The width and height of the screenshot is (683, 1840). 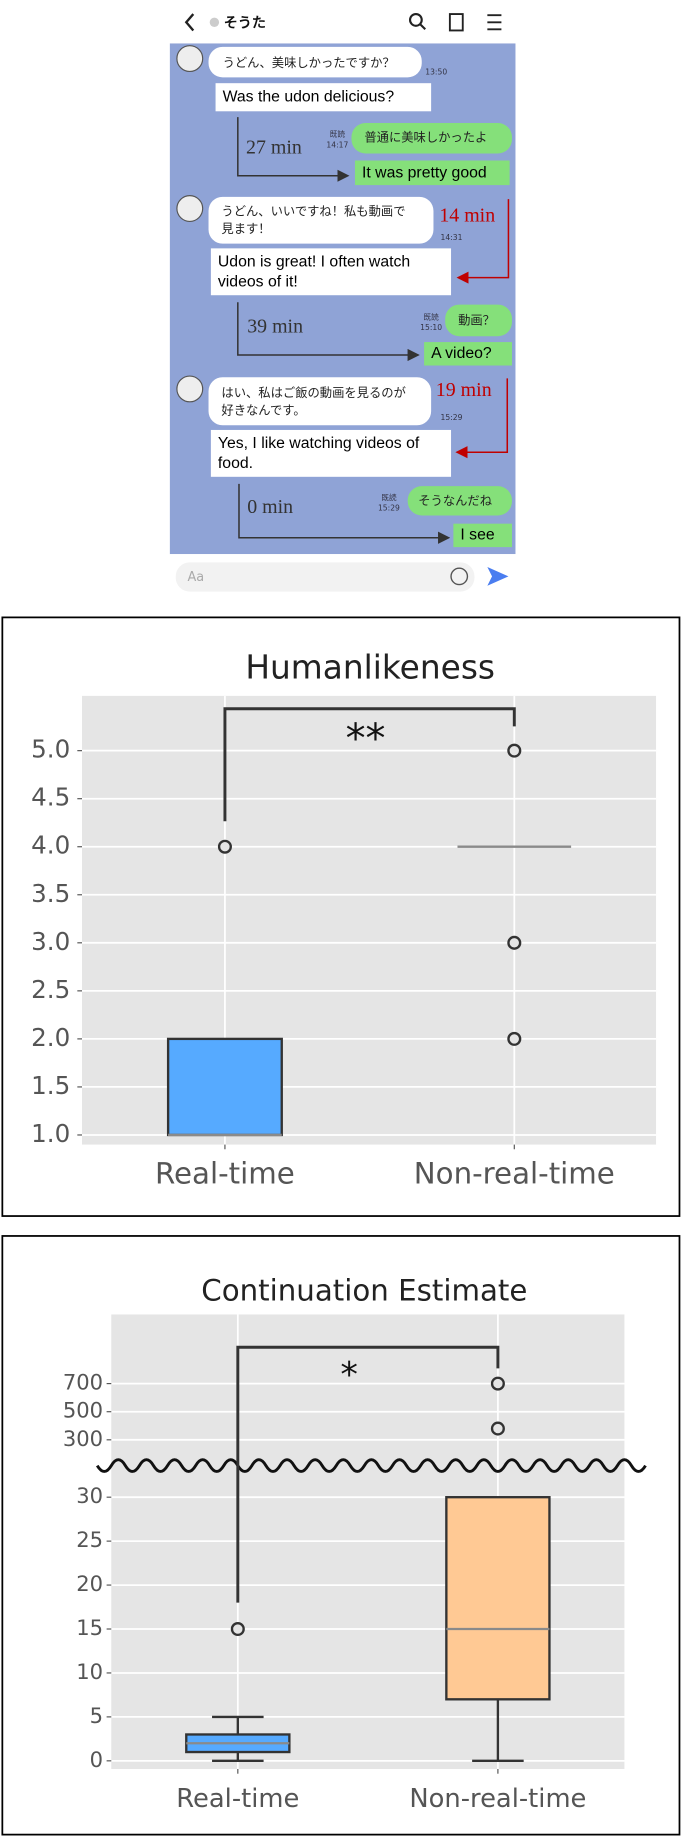 What do you see at coordinates (225, 1174) in the screenshot?
I see `x-tick-label: Real-time` at bounding box center [225, 1174].